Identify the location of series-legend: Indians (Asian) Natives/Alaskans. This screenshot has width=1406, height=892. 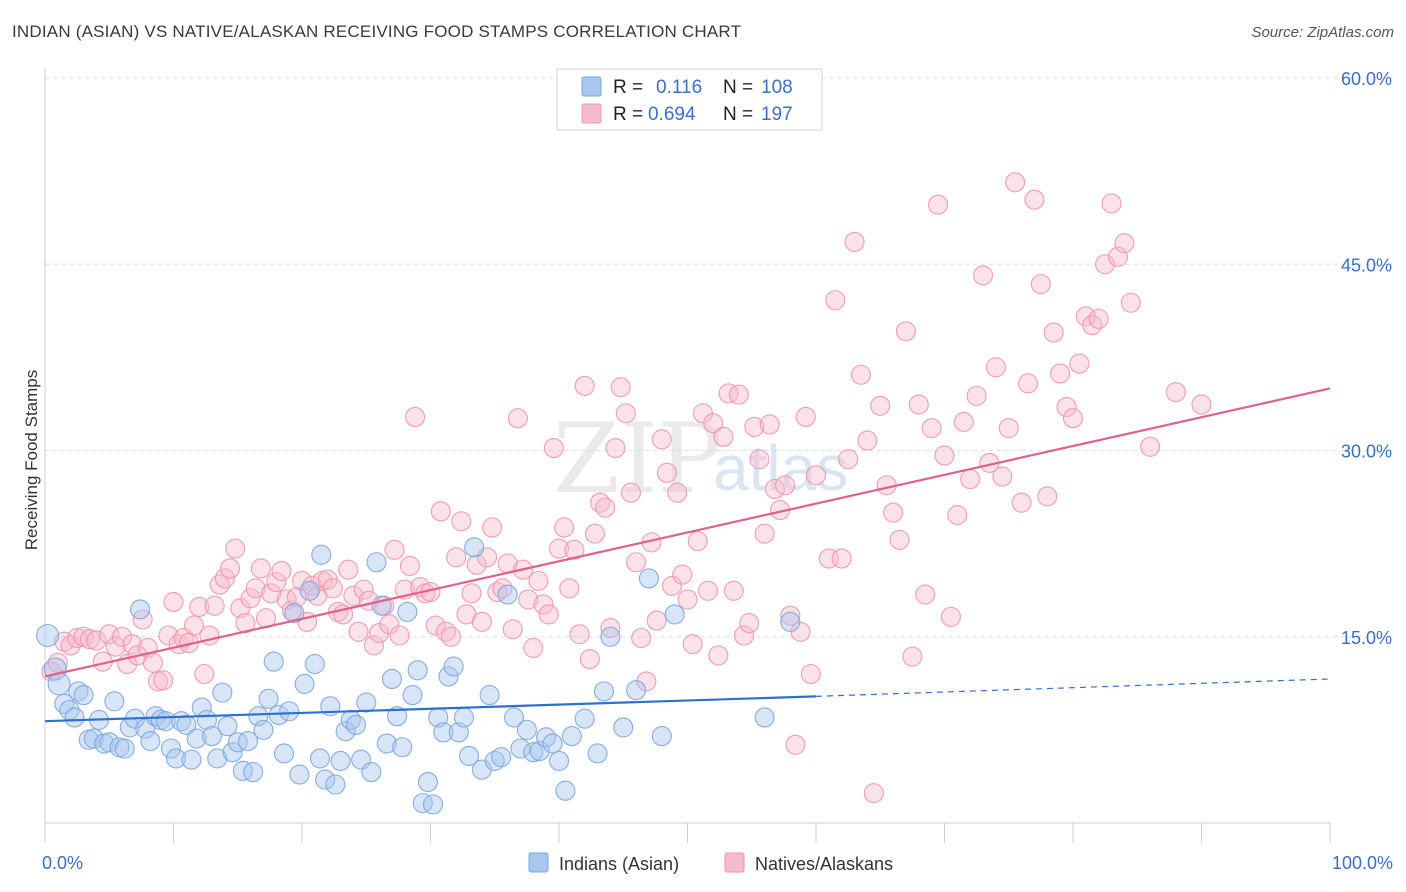
(710, 863).